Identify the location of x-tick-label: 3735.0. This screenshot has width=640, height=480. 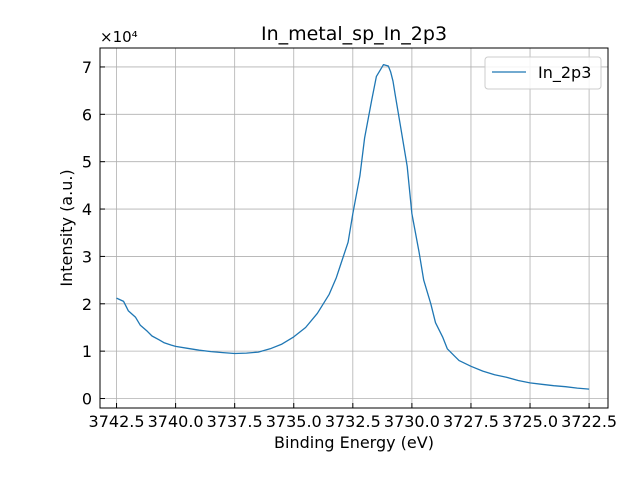
(294, 421).